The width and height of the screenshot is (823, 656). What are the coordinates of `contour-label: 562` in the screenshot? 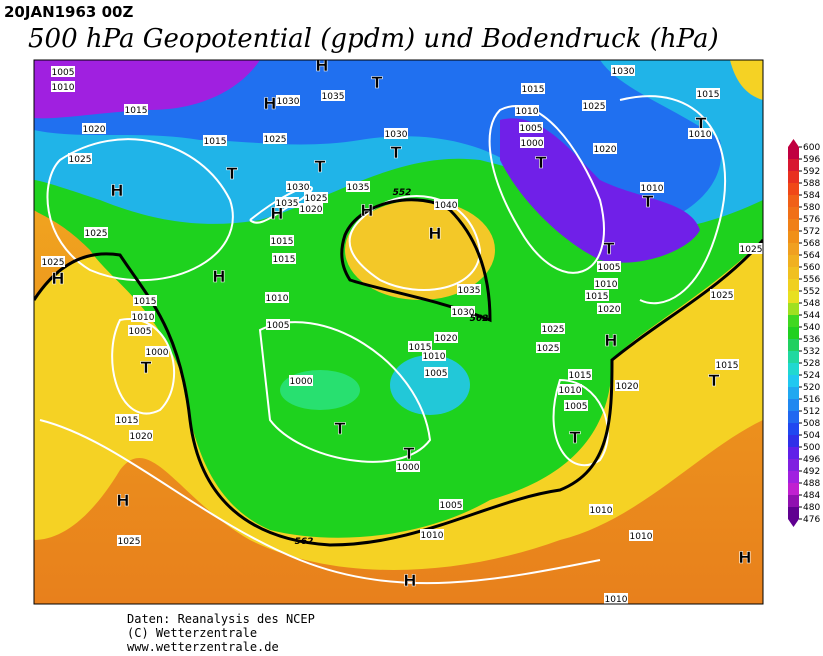 It's located at (479, 319).